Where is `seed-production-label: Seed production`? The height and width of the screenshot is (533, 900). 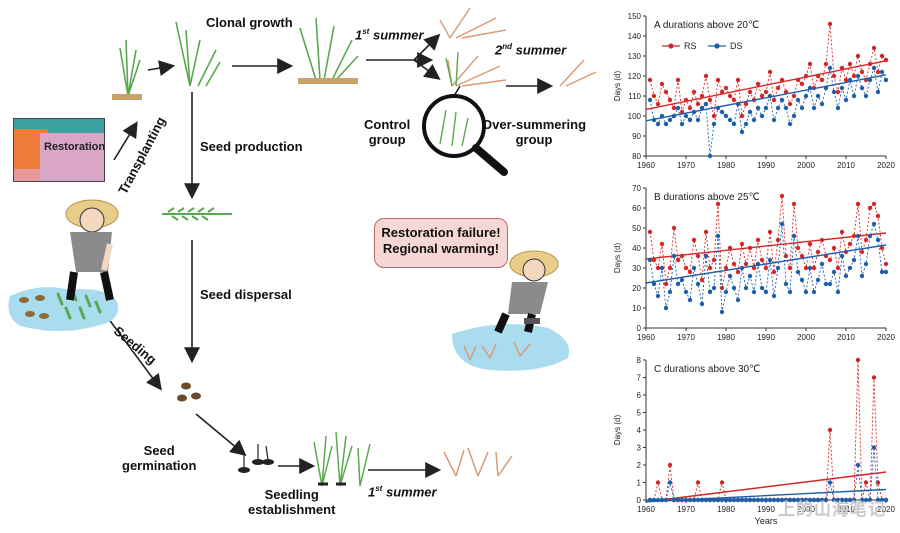
seed-production-label: Seed production is located at coordinates (251, 146).